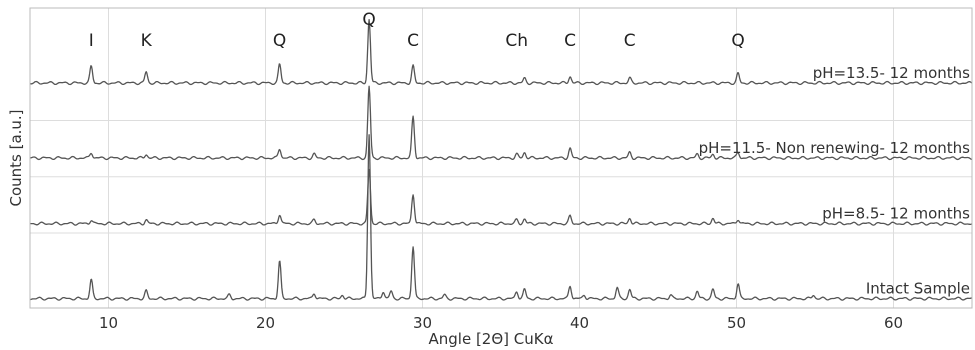 Image resolution: width=975 pixels, height=350 pixels. Describe the element at coordinates (417, 30) in the screenshot. I see `phase-labels: I K Q Q C Ch C C Q` at that location.